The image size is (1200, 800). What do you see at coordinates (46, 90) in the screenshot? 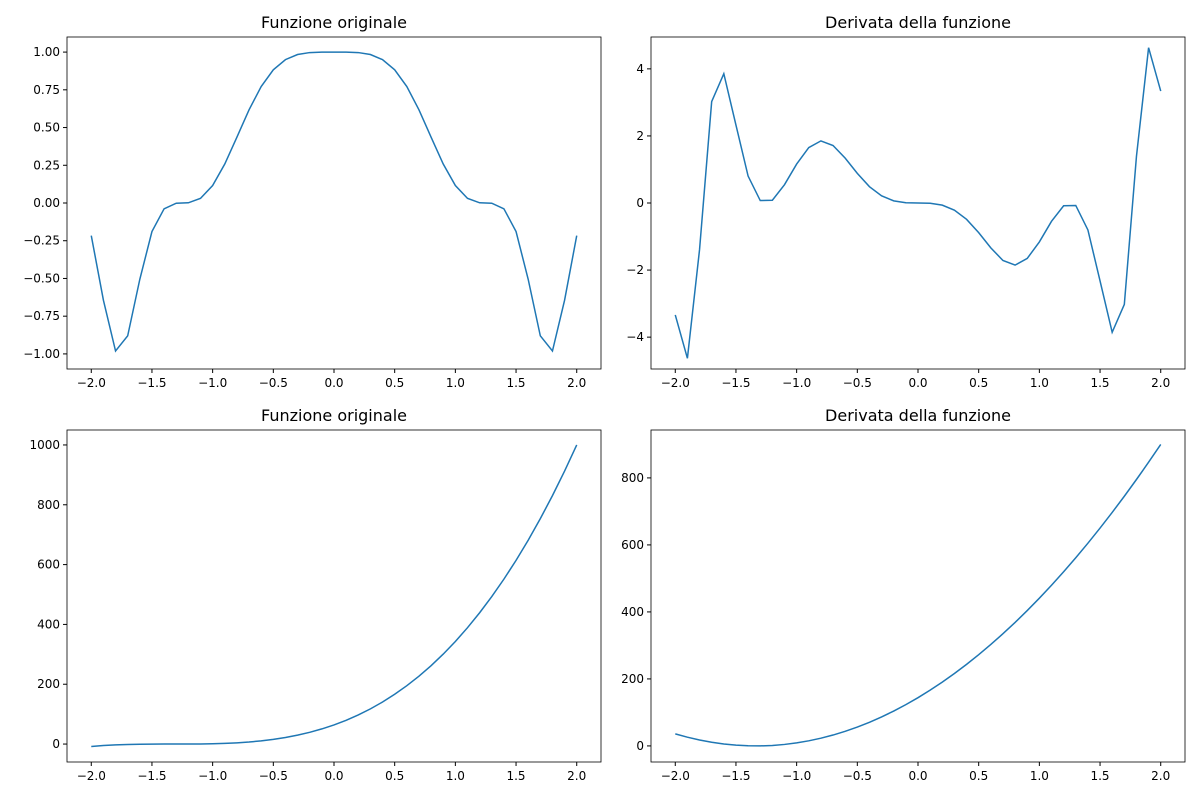
I see `y-tick-label: 0.75` at bounding box center [46, 90].